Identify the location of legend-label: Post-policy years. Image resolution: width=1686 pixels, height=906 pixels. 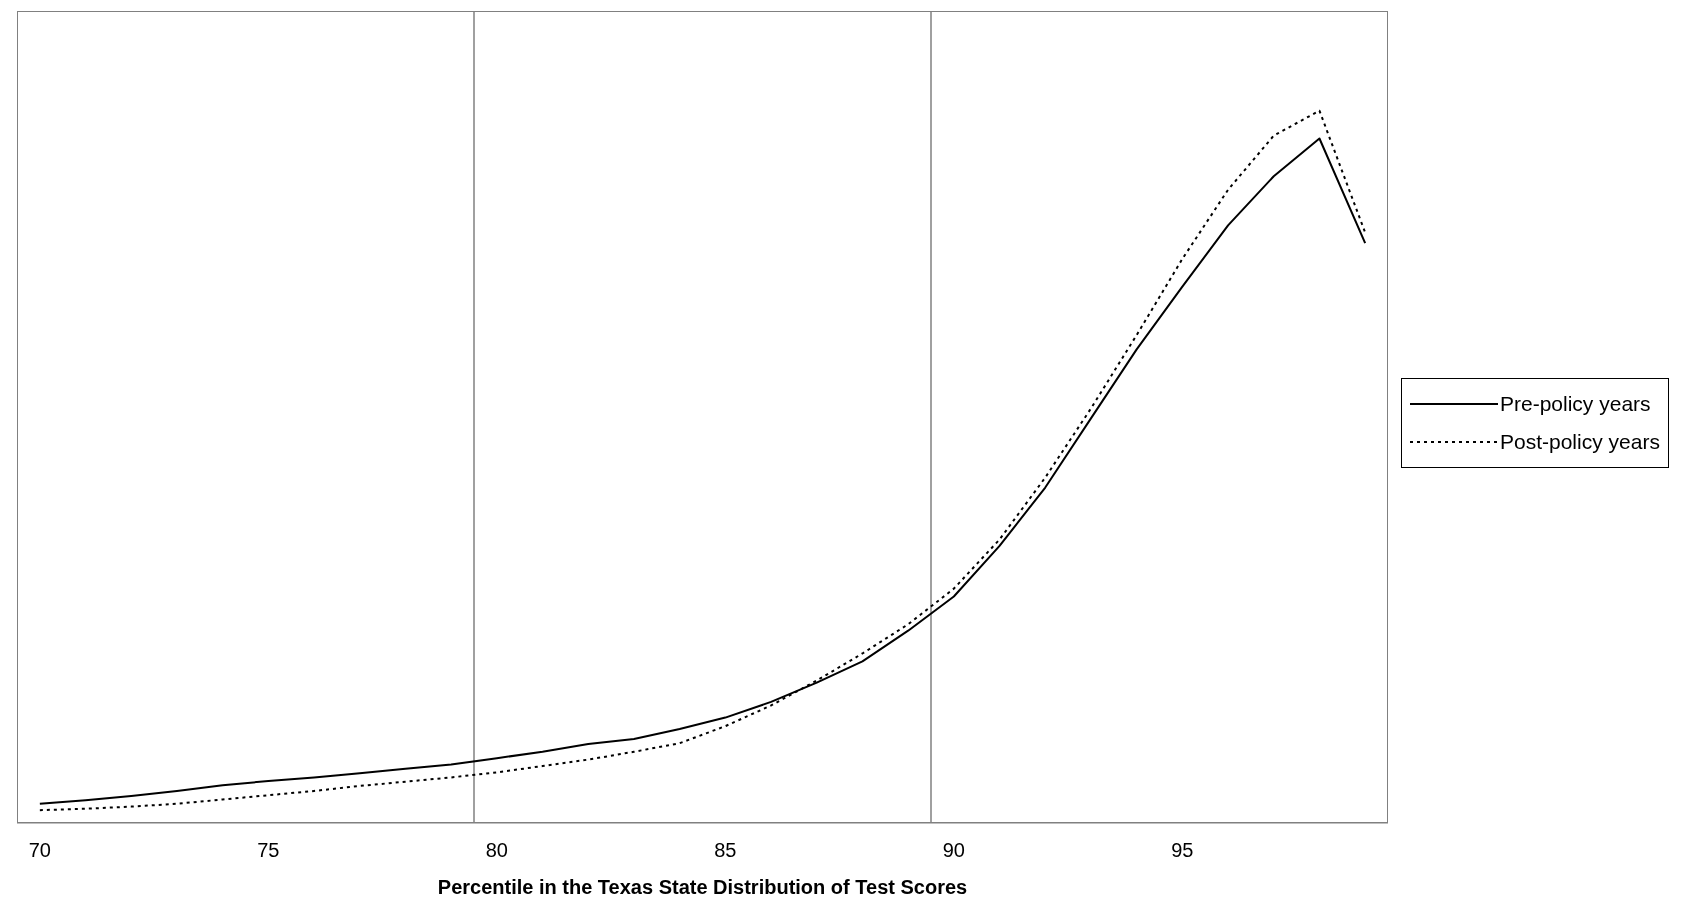
(1580, 442).